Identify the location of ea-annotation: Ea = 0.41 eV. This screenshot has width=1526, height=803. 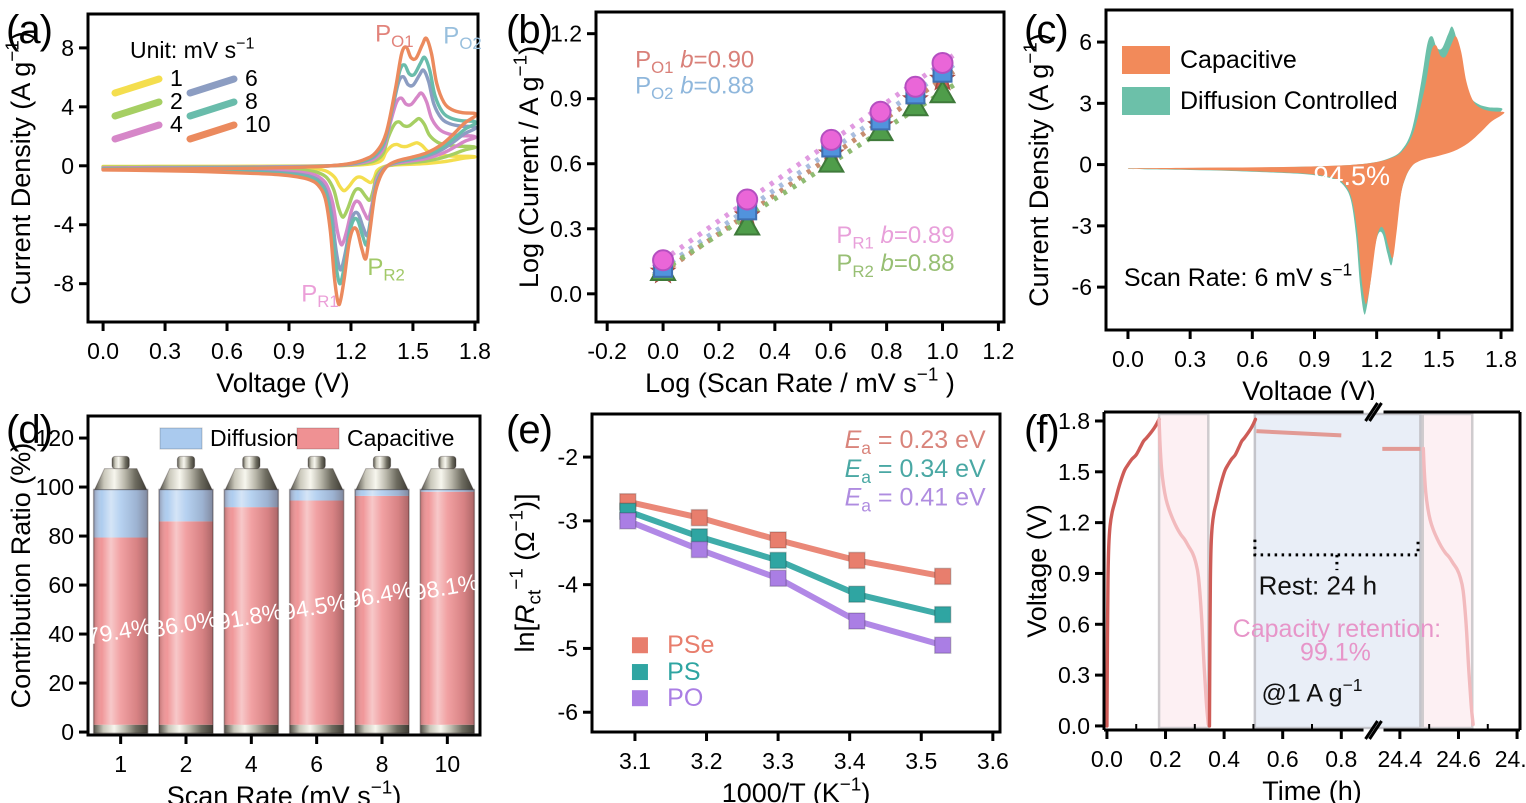
(915, 500).